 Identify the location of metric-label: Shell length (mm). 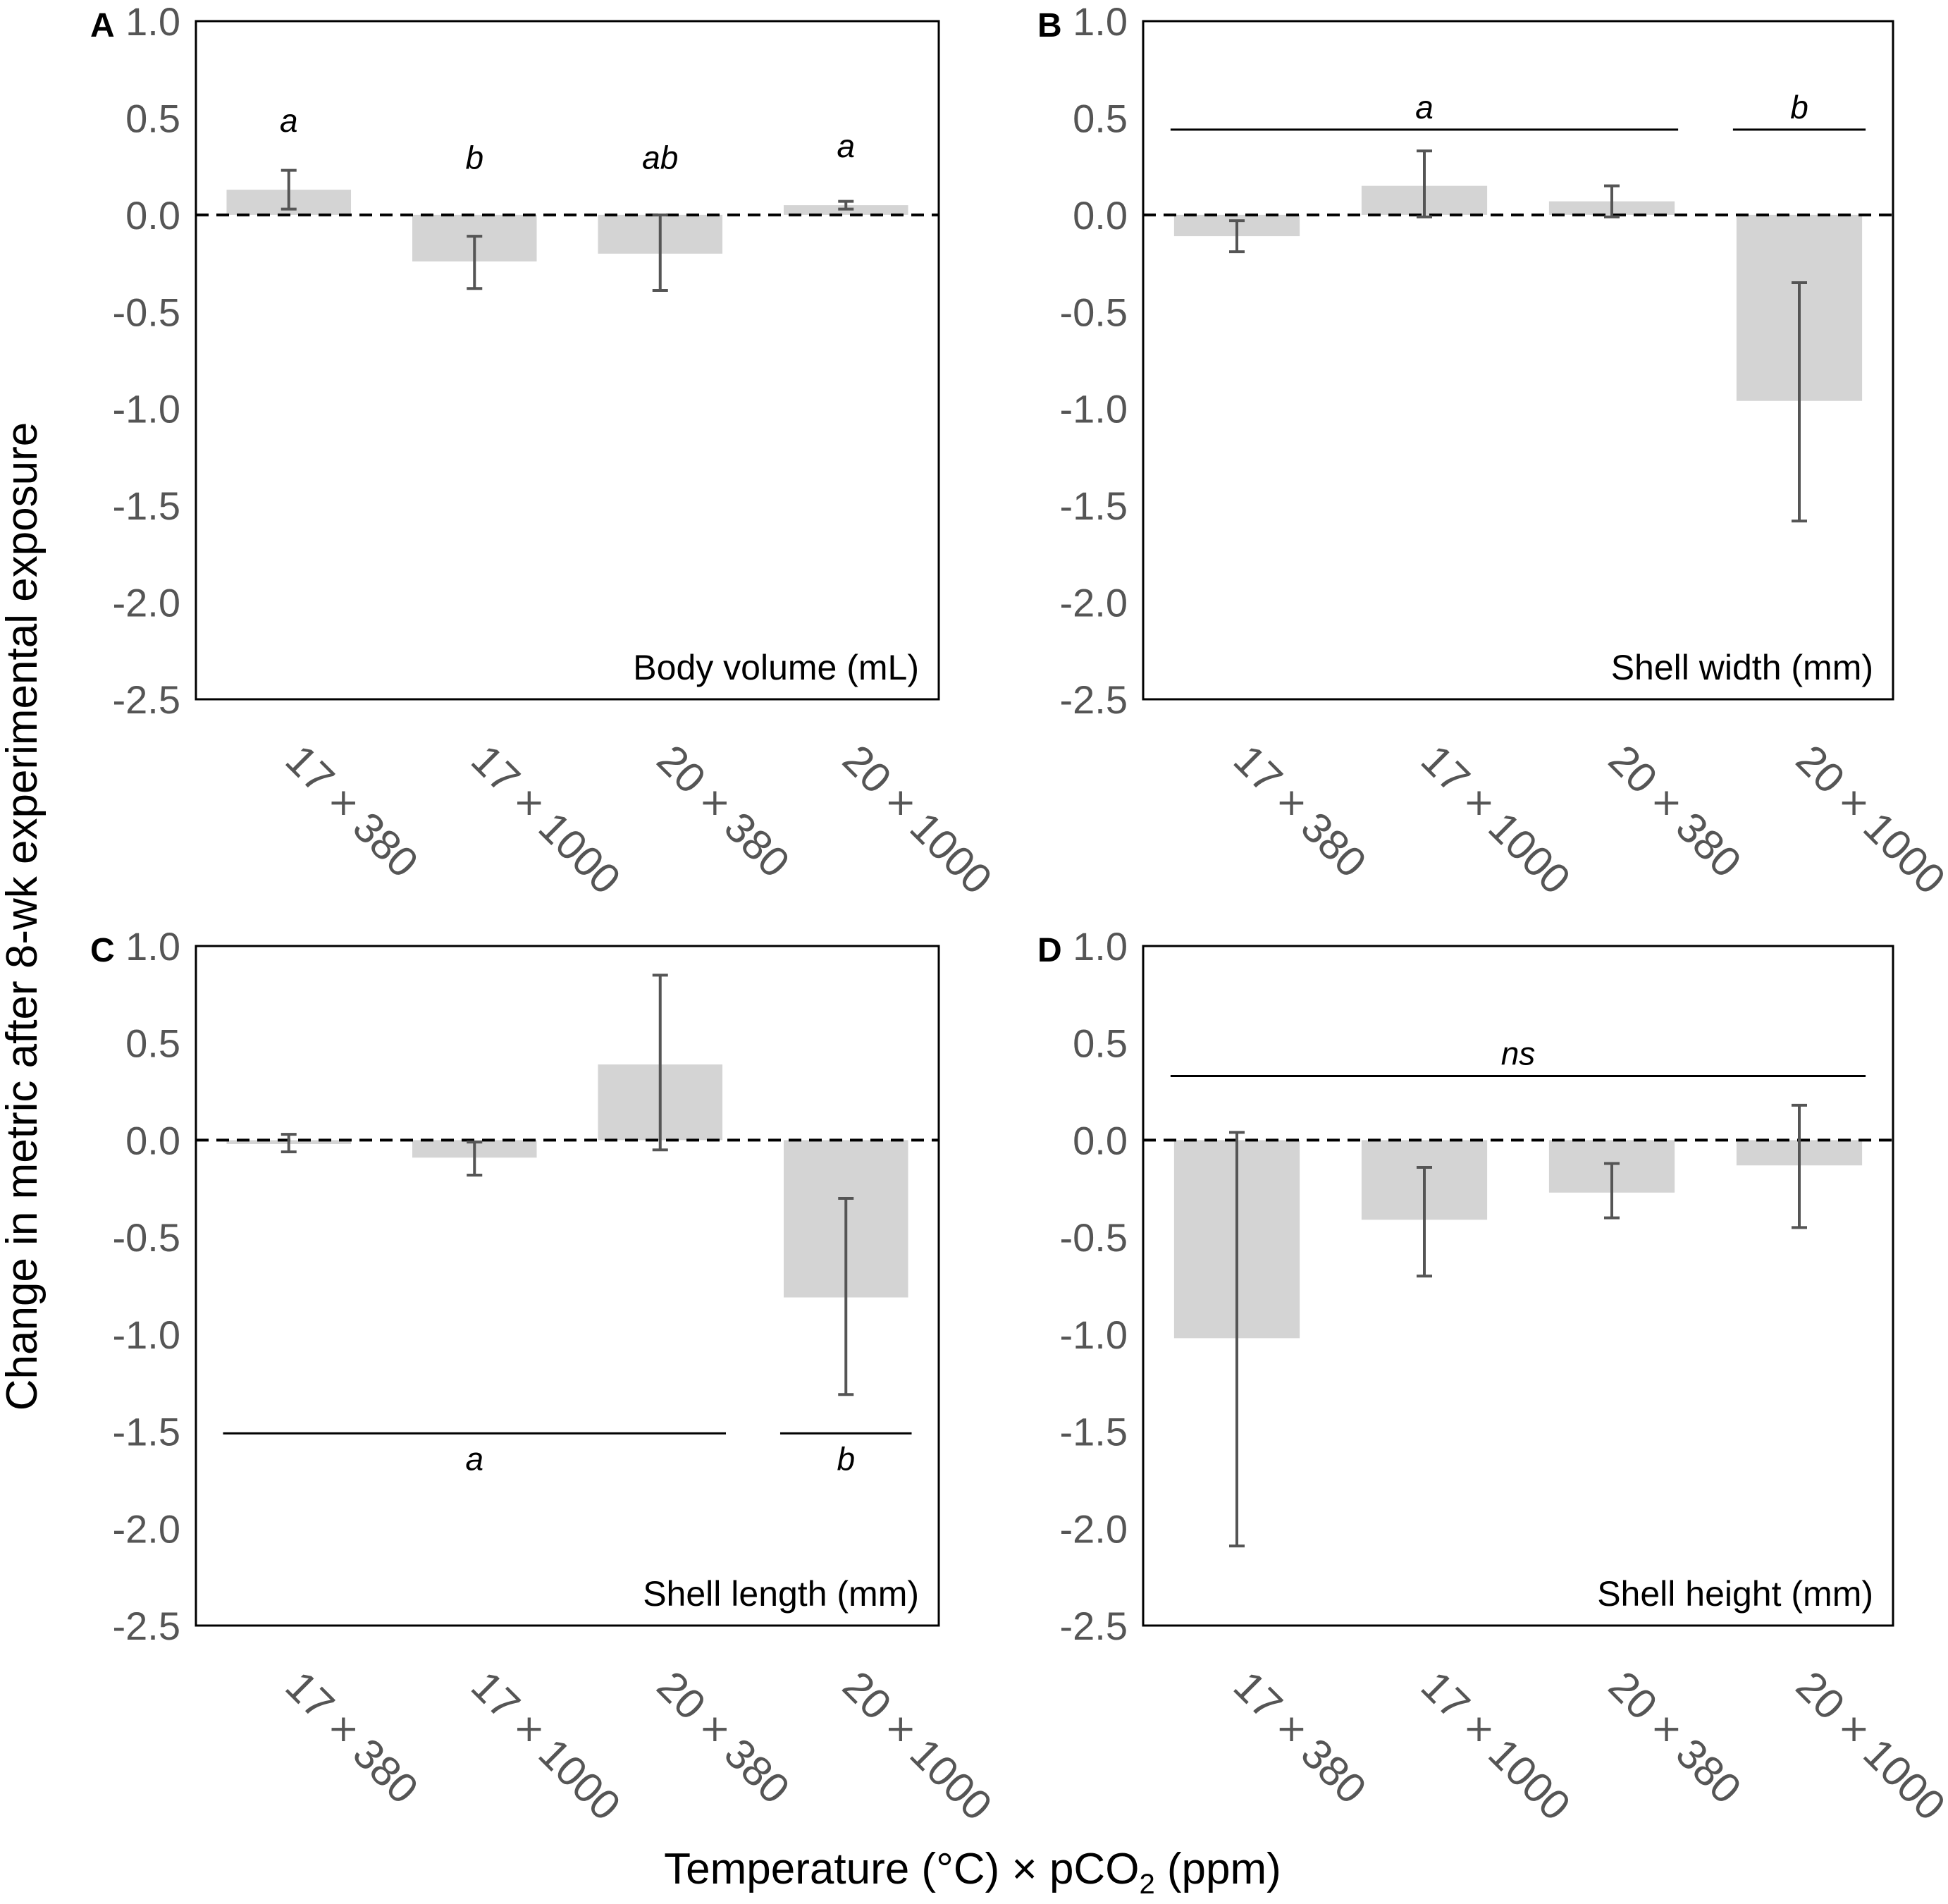
(781, 1594).